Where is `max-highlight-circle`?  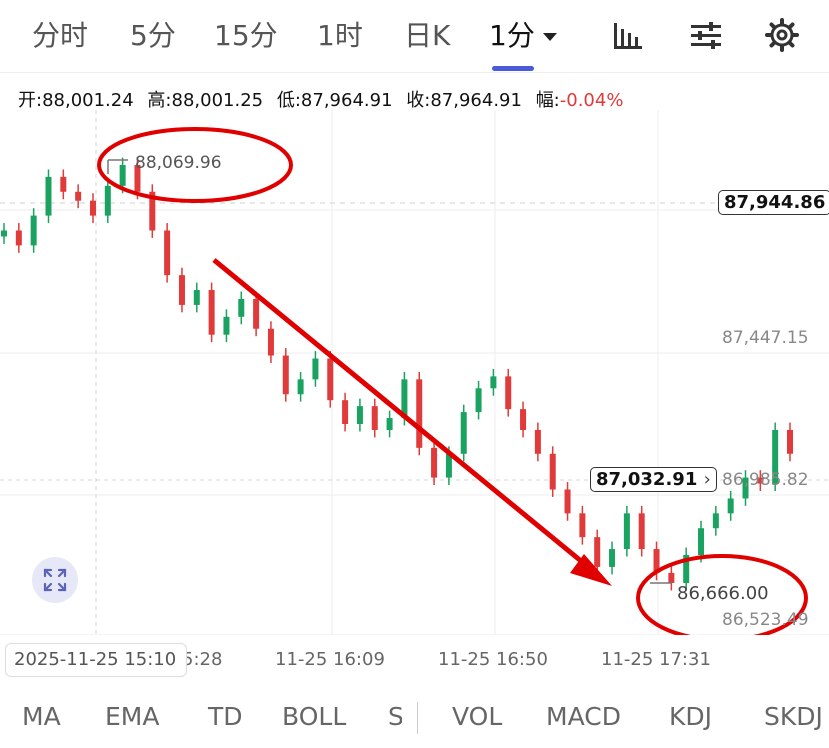
max-highlight-circle is located at coordinates (195, 165).